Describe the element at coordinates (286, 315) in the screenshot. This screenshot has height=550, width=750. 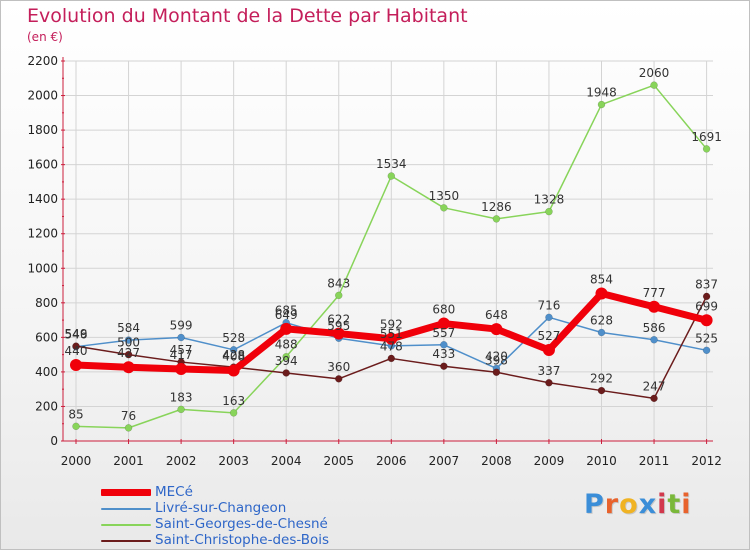
I see `data-label-mec-: 649` at that location.